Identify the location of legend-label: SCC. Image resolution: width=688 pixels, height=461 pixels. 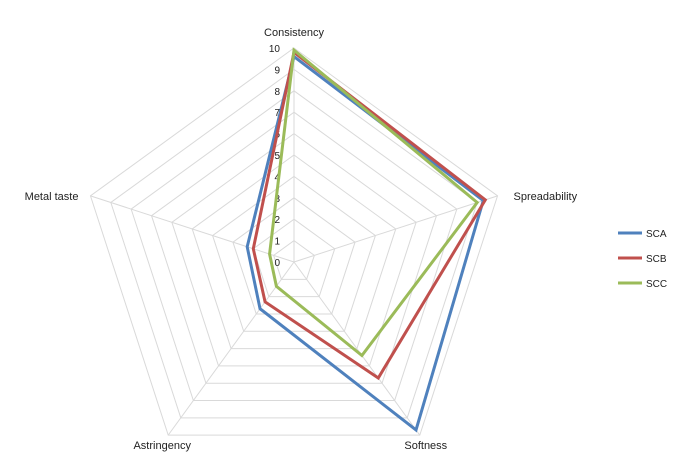
(656, 284).